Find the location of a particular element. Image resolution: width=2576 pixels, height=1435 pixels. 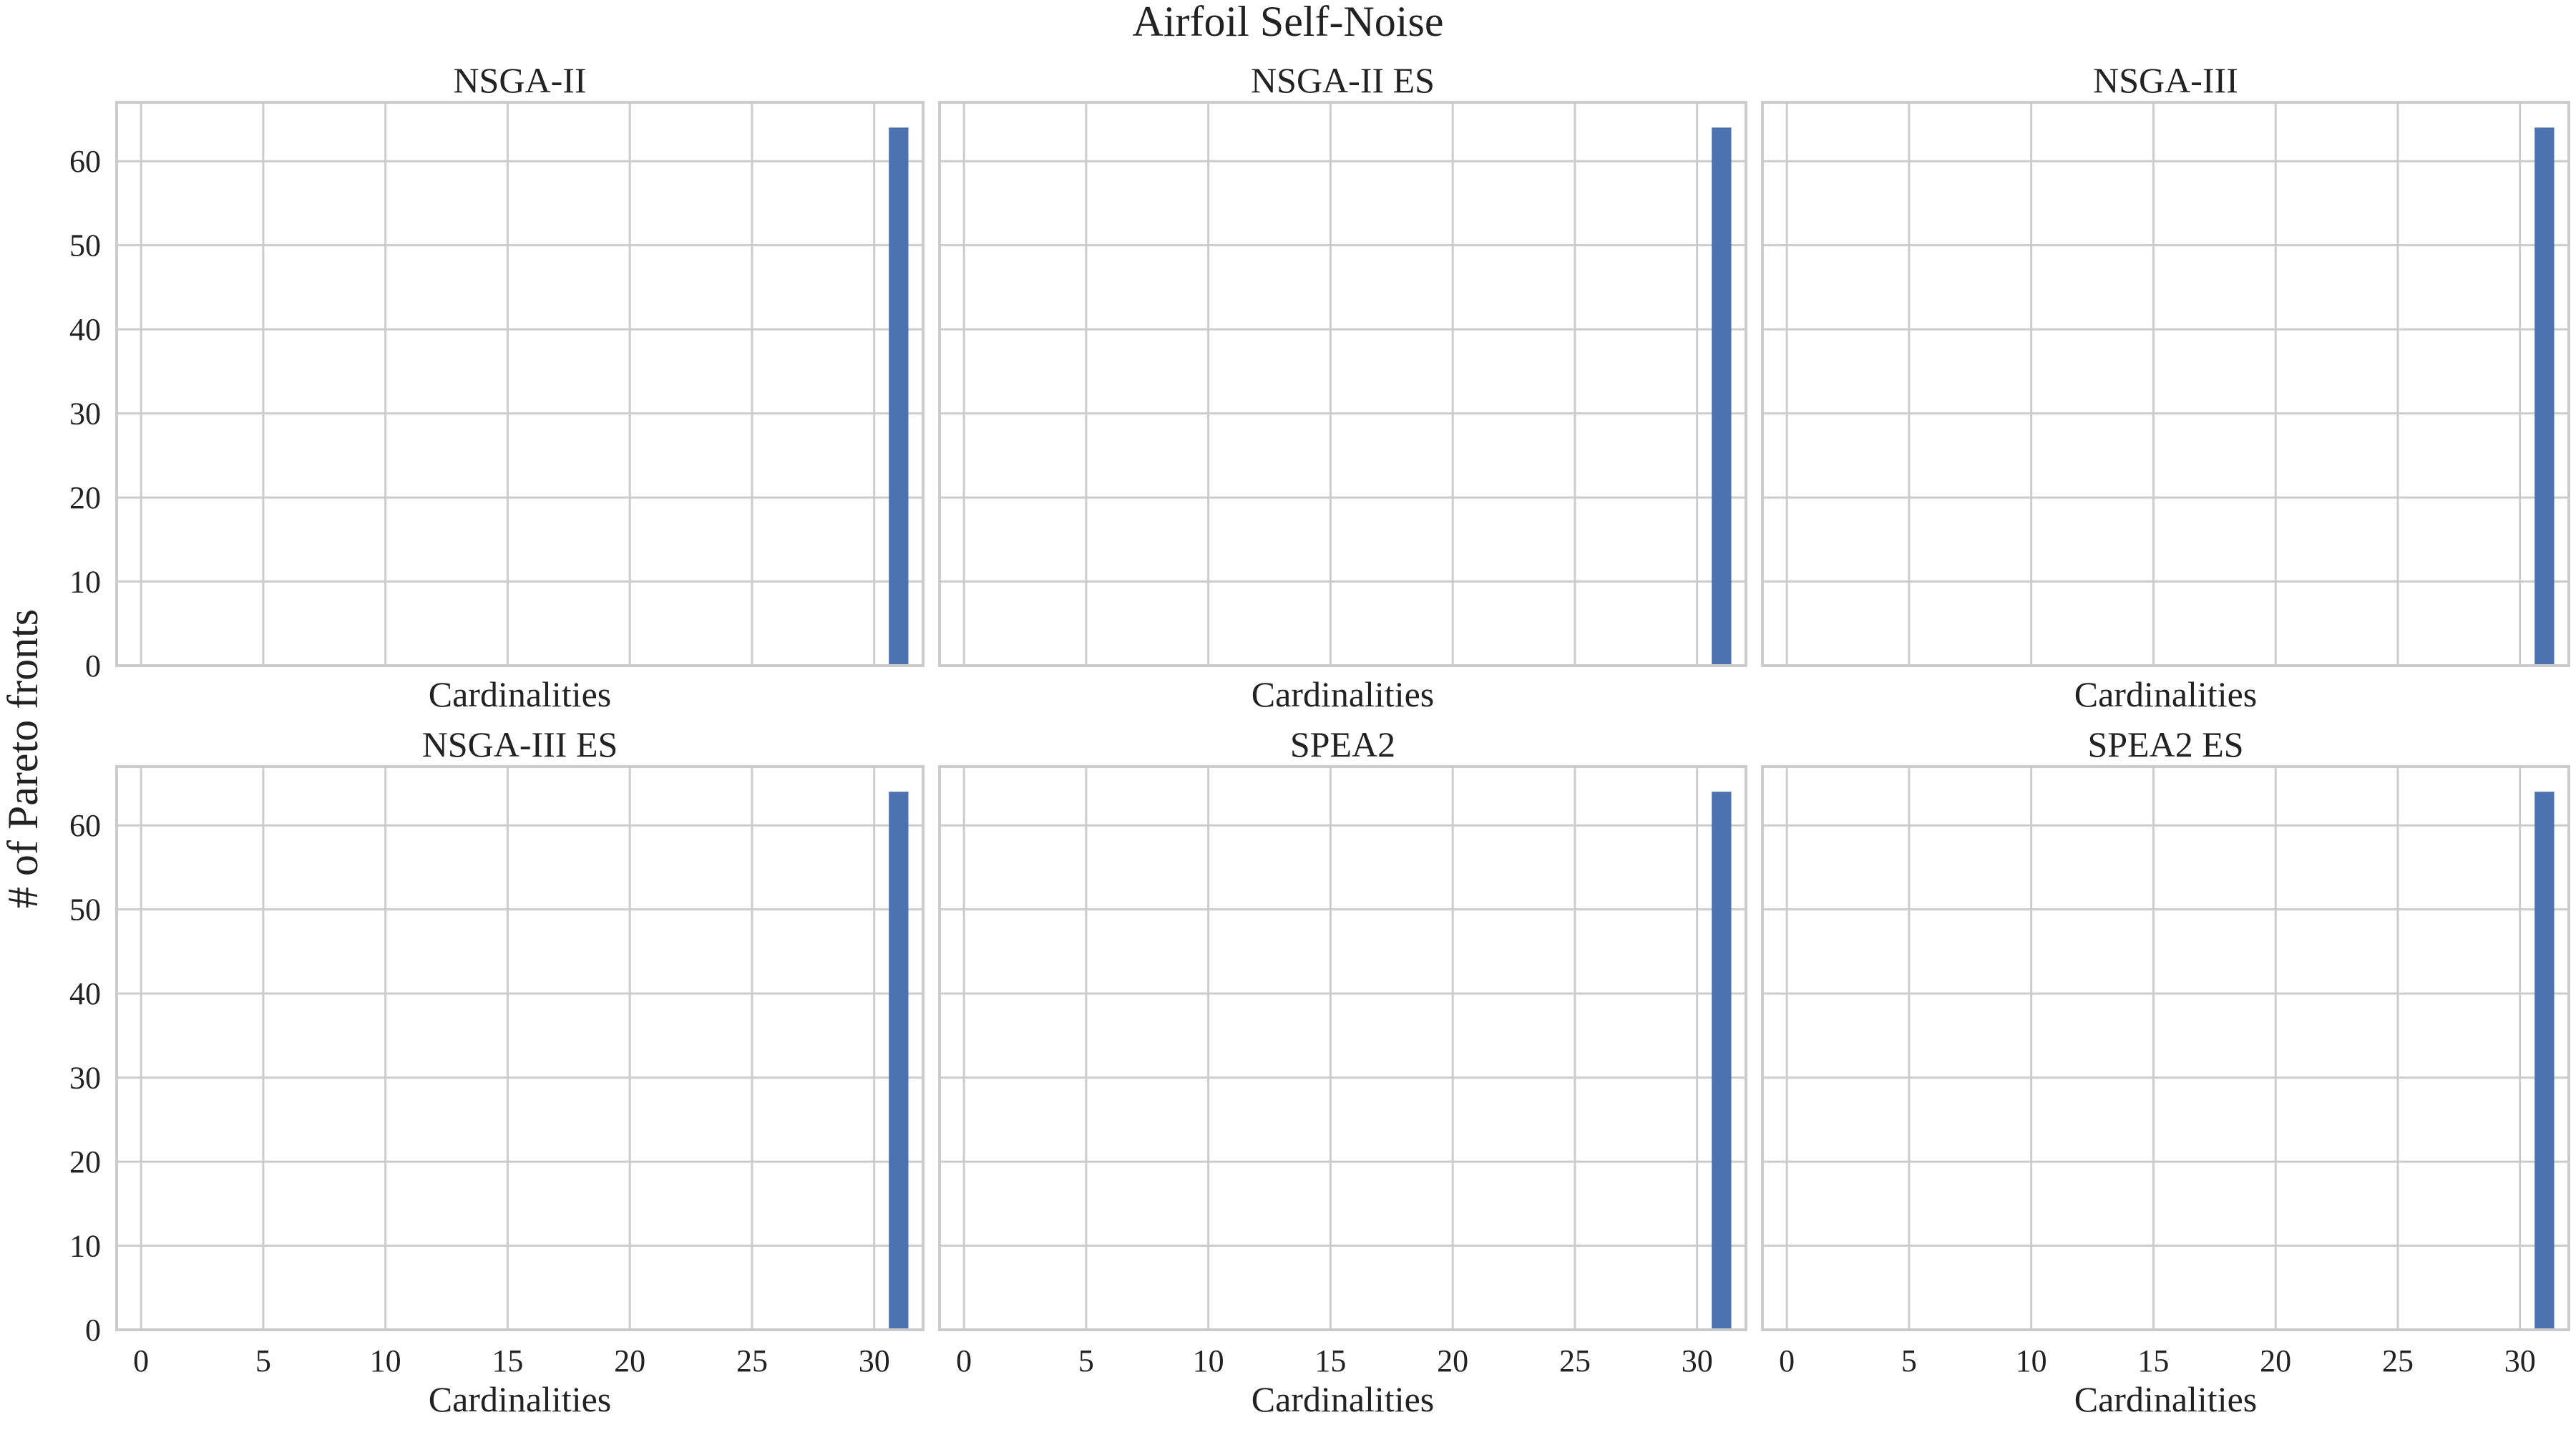

subplot-title: NSGA-III is located at coordinates (2165, 80).